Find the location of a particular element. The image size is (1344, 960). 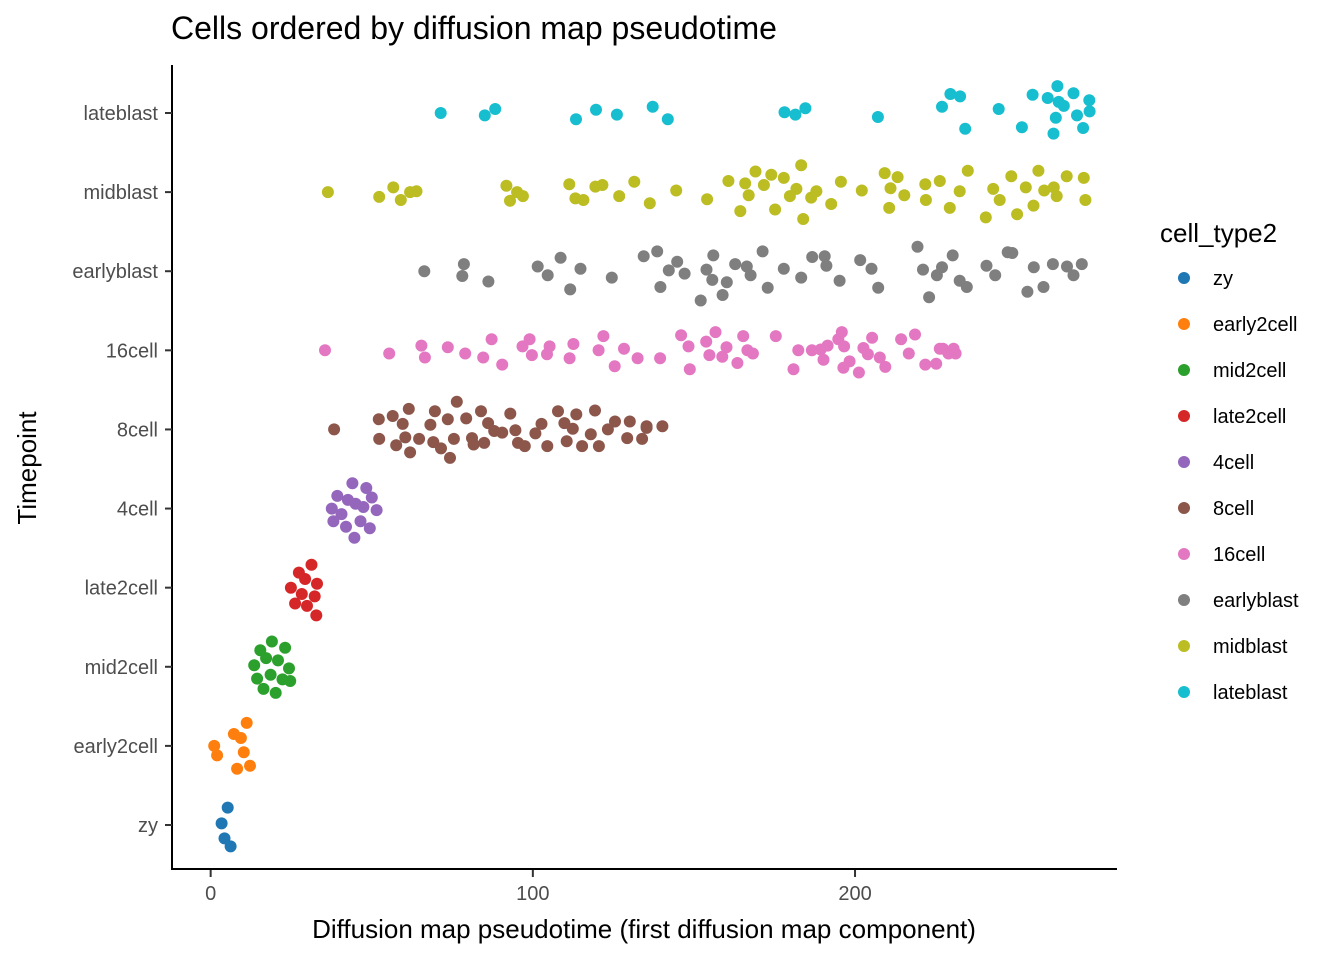

legend-label-midblast: midblast is located at coordinates (1250, 647).